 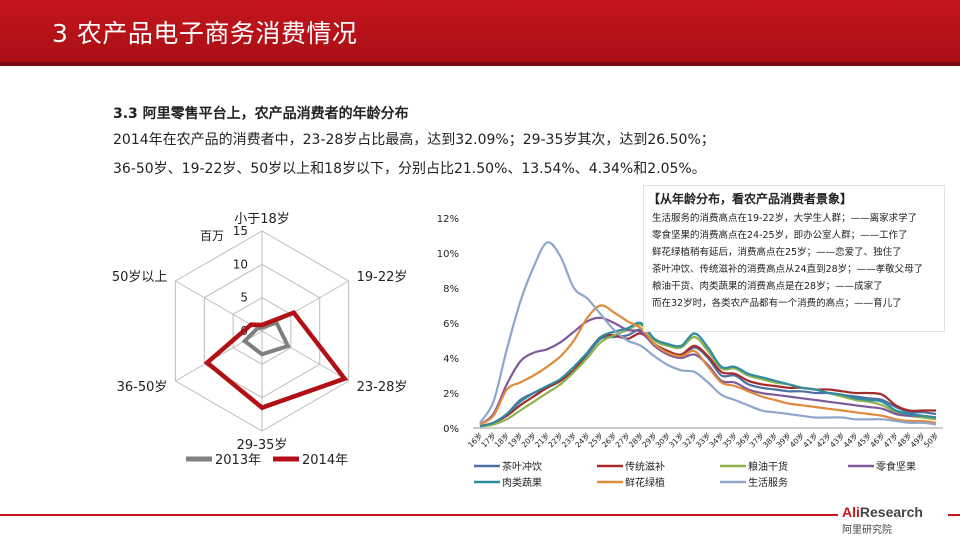 I want to click on line-legend-label: 生活服务, so click(x=768, y=482).